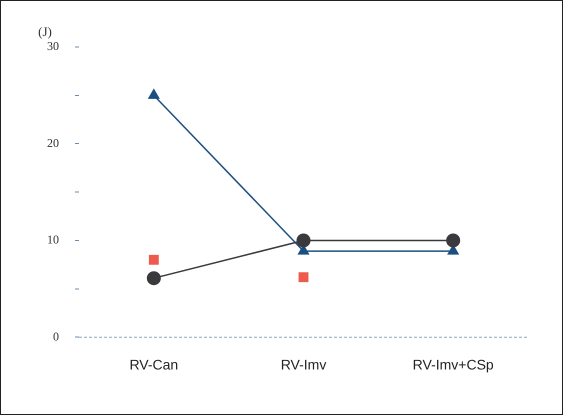 This screenshot has width=563, height=415. What do you see at coordinates (303, 364) in the screenshot?
I see `x-tick-label: RV-Imv` at bounding box center [303, 364].